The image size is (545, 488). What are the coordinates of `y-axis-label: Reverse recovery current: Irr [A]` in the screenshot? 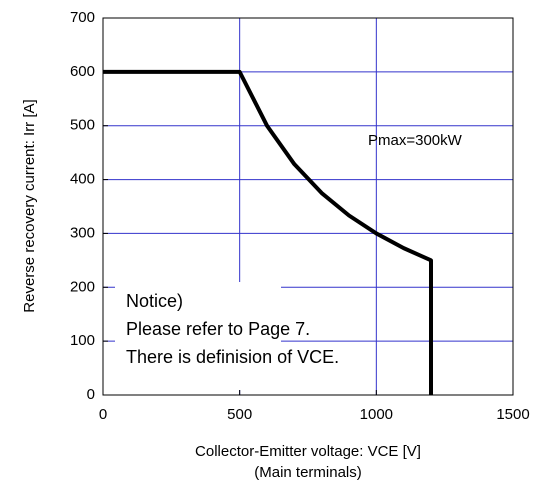 It's located at (29, 205).